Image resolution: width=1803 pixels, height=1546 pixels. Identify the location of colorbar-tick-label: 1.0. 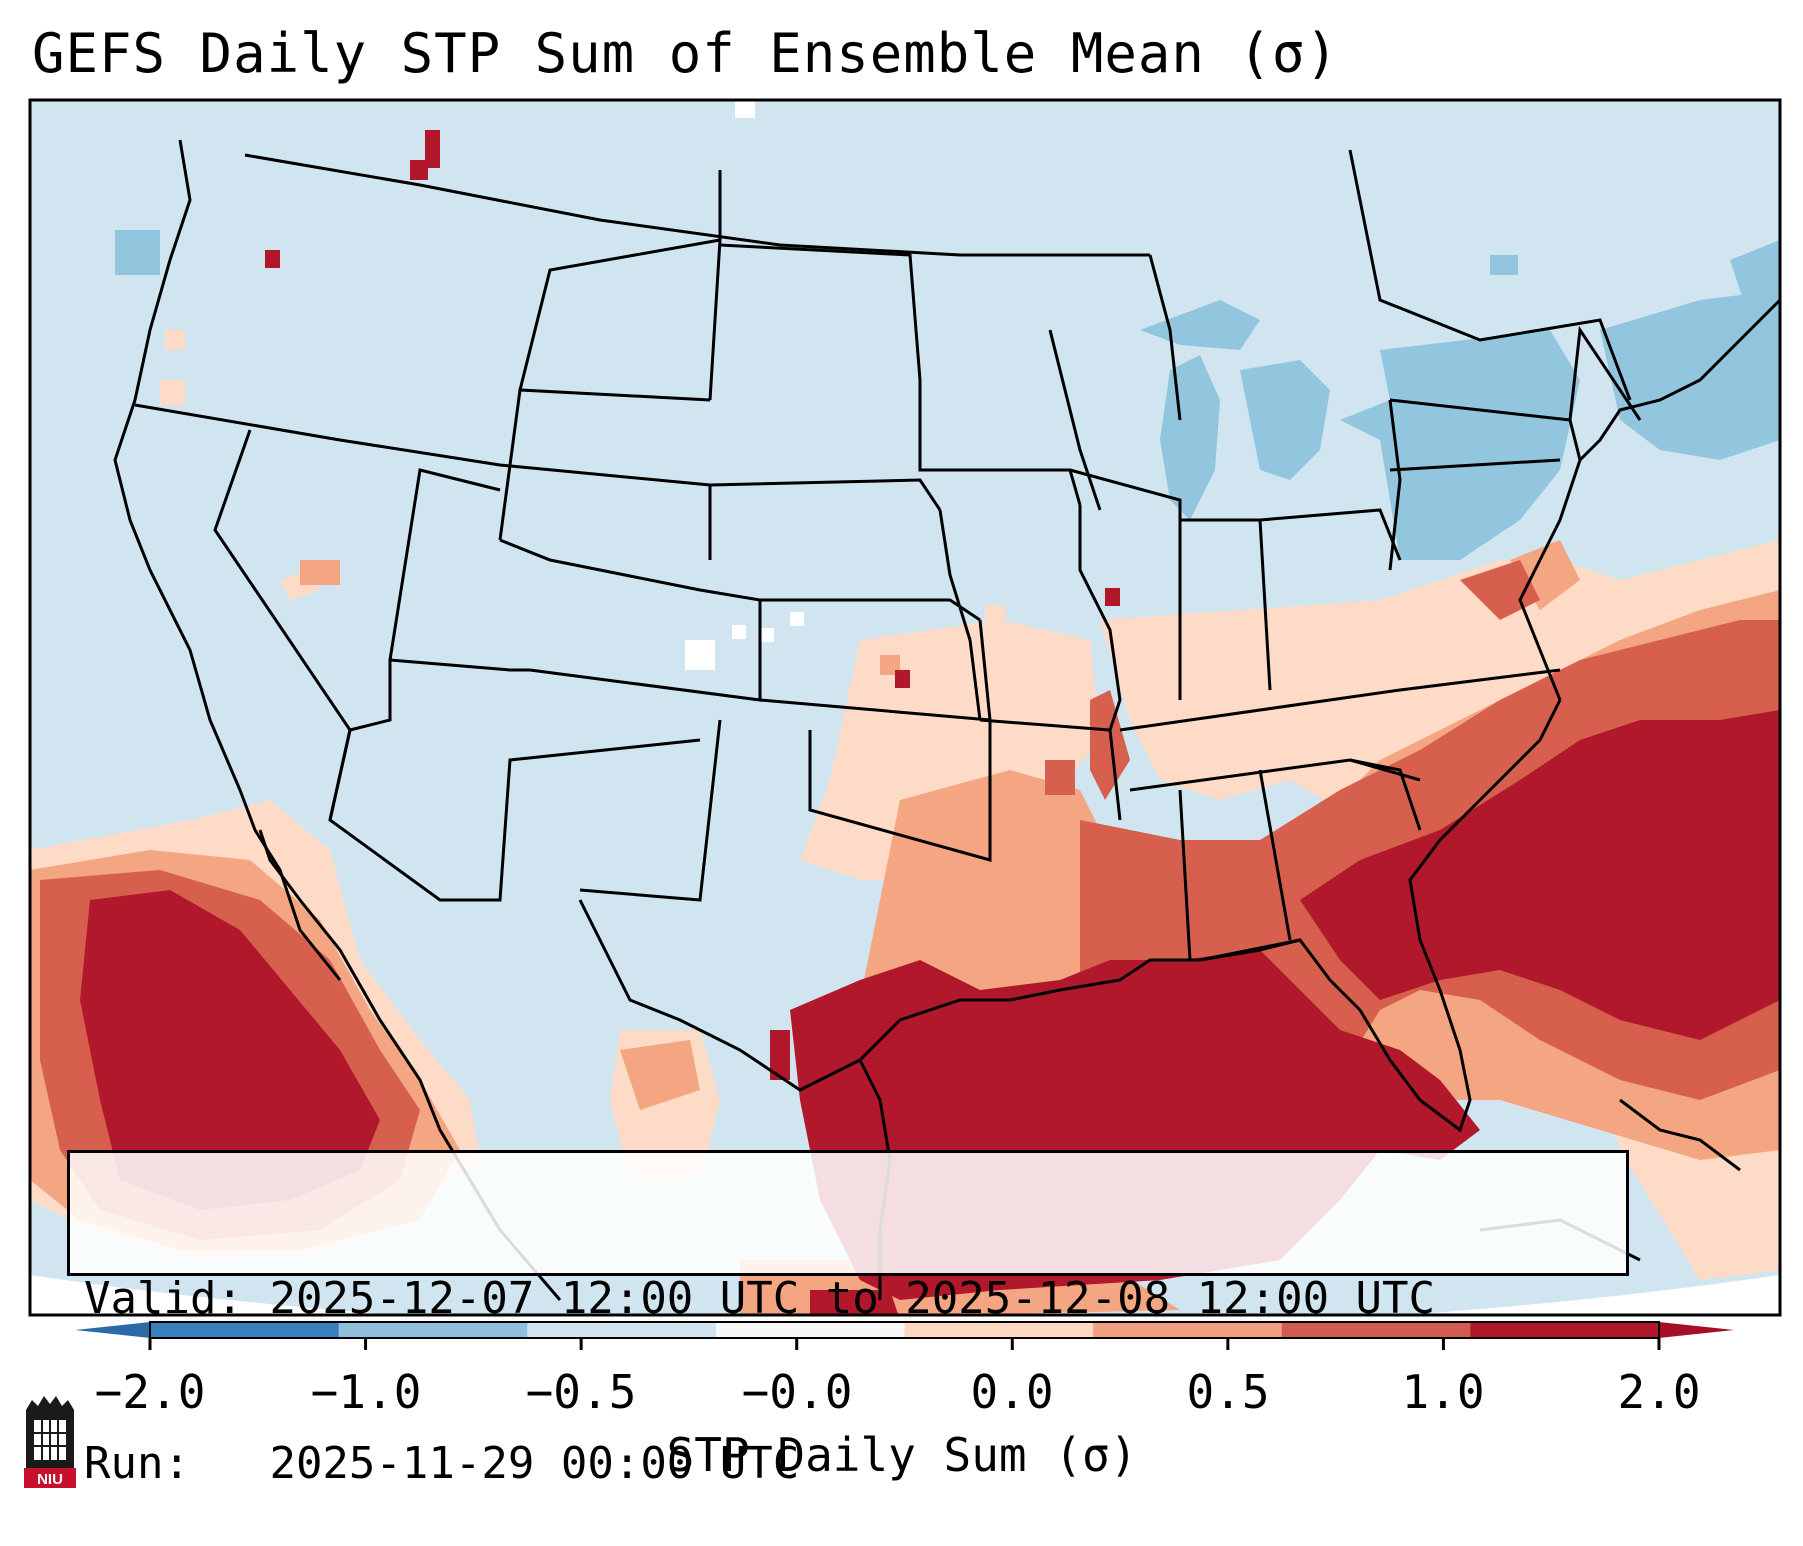
(1443, 1392).